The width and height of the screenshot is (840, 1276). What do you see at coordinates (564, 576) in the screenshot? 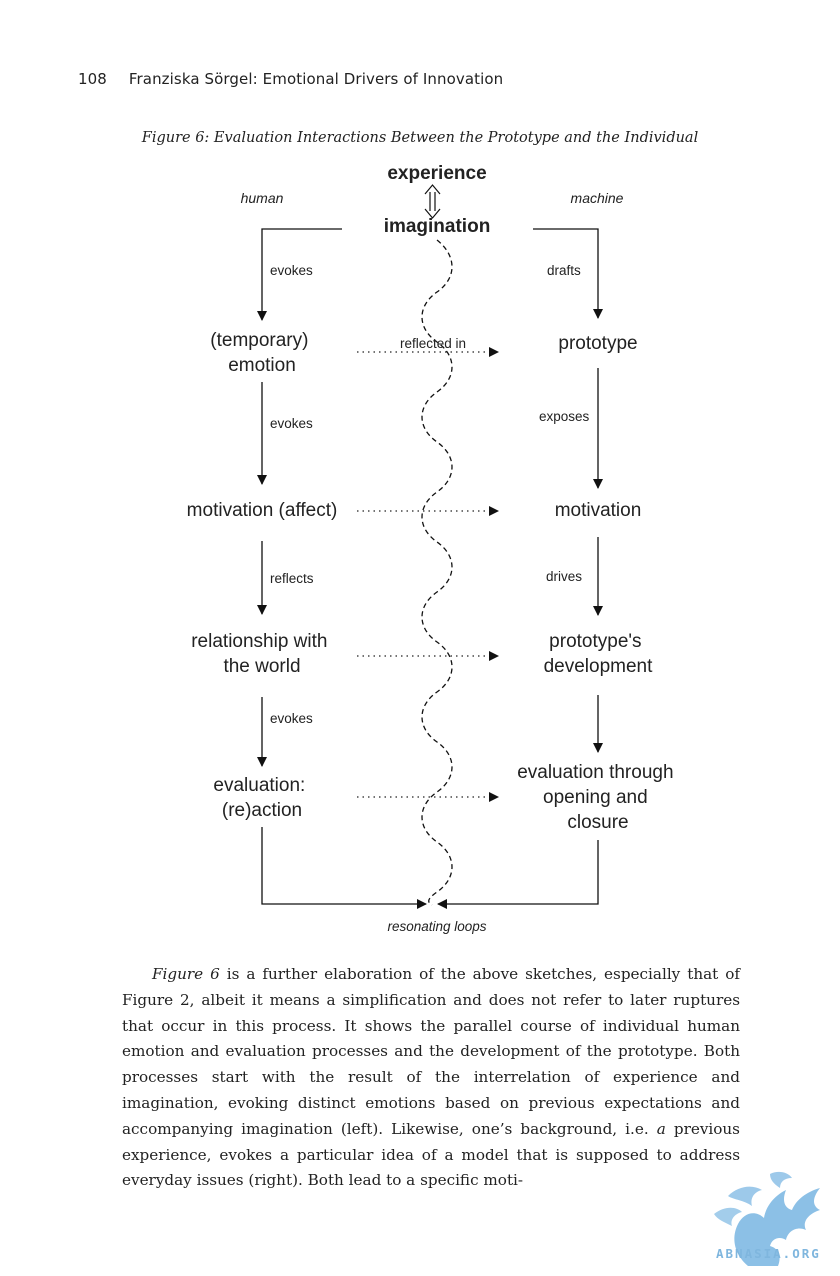
I see `edge-label-drives: drives` at bounding box center [564, 576].